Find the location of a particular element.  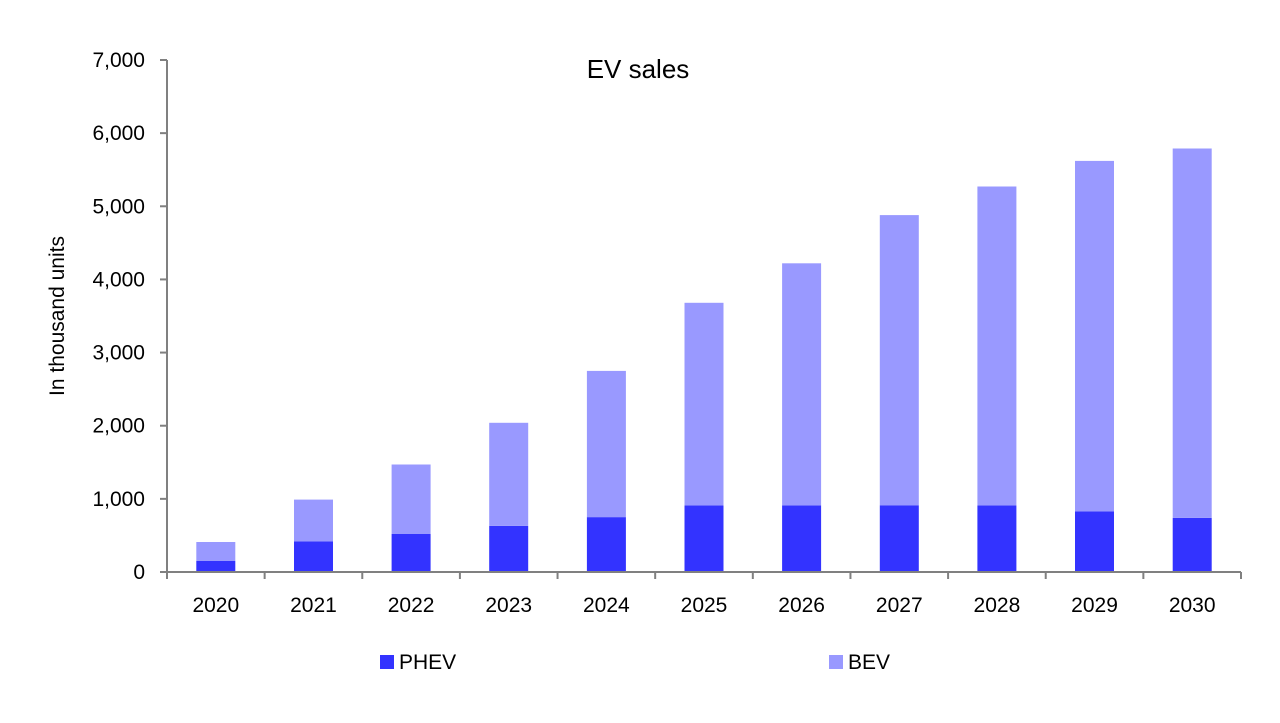

x-tick-label: 2022 is located at coordinates (411, 605).